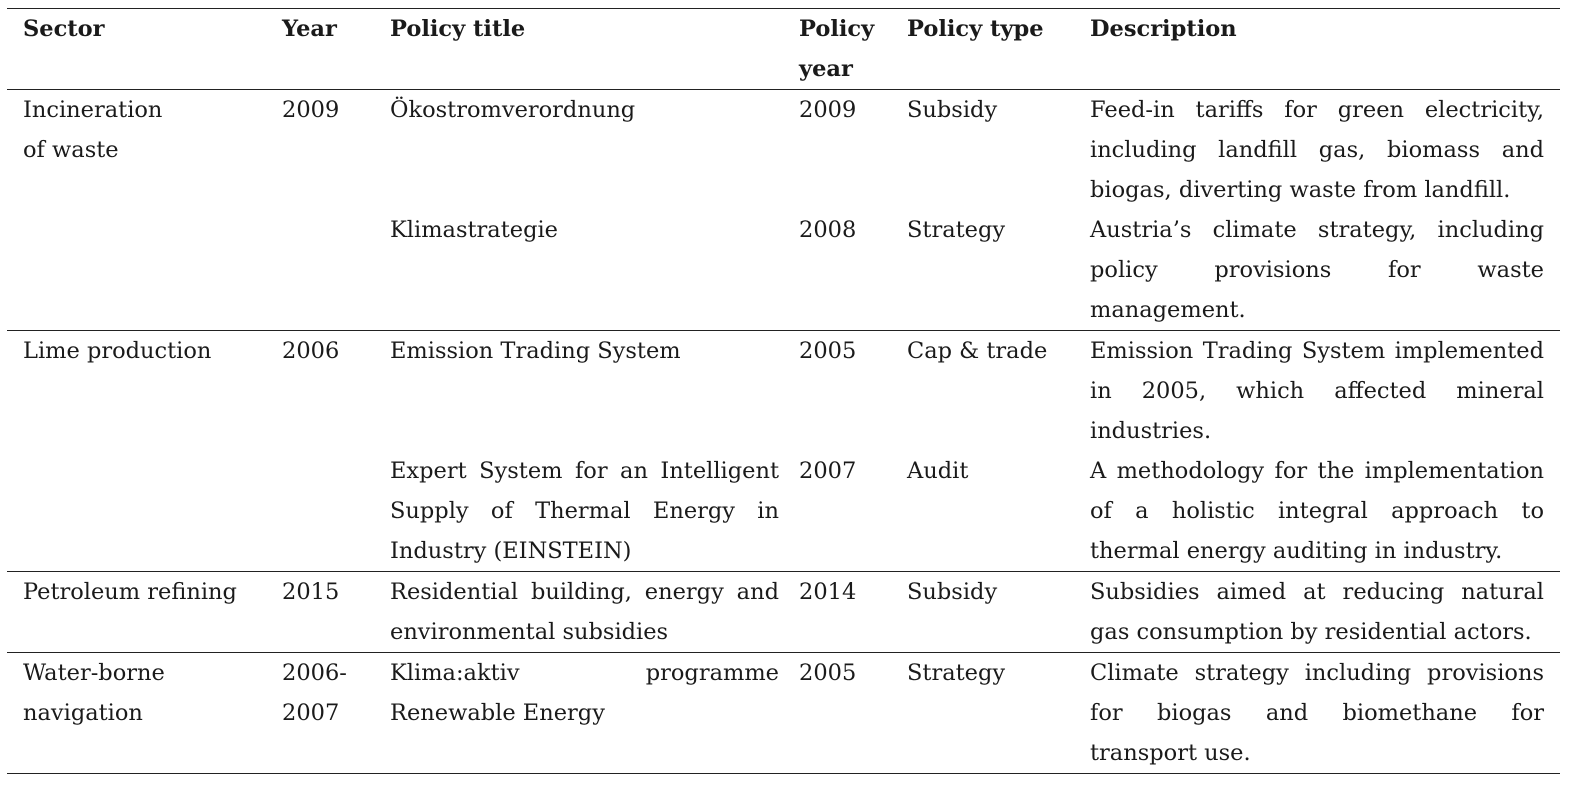  I want to click on sector-line: Incineration, so click(93, 110).